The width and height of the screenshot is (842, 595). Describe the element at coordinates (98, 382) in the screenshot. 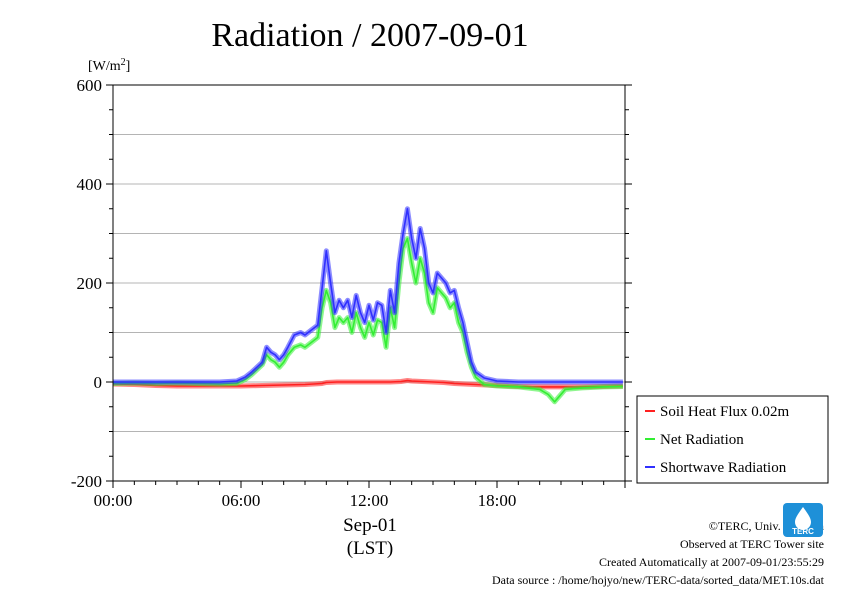

I see `y-tick-label: 0` at that location.